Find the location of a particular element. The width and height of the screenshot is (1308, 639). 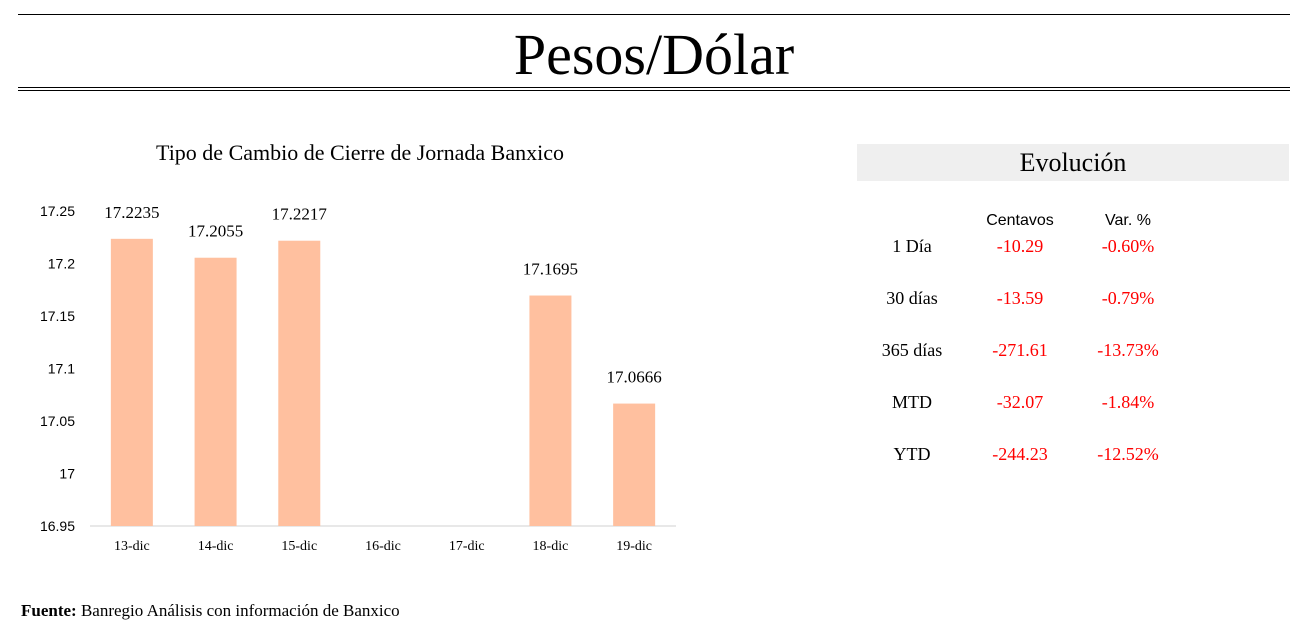

var-percent-value: -1.84% is located at coordinates (1128, 402).